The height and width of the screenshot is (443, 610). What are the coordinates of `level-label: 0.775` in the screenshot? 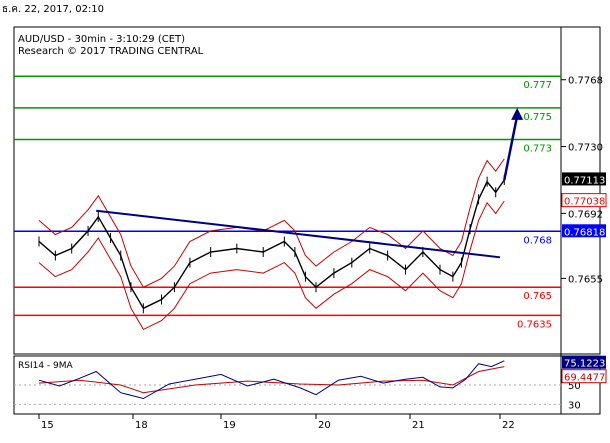 It's located at (537, 117).